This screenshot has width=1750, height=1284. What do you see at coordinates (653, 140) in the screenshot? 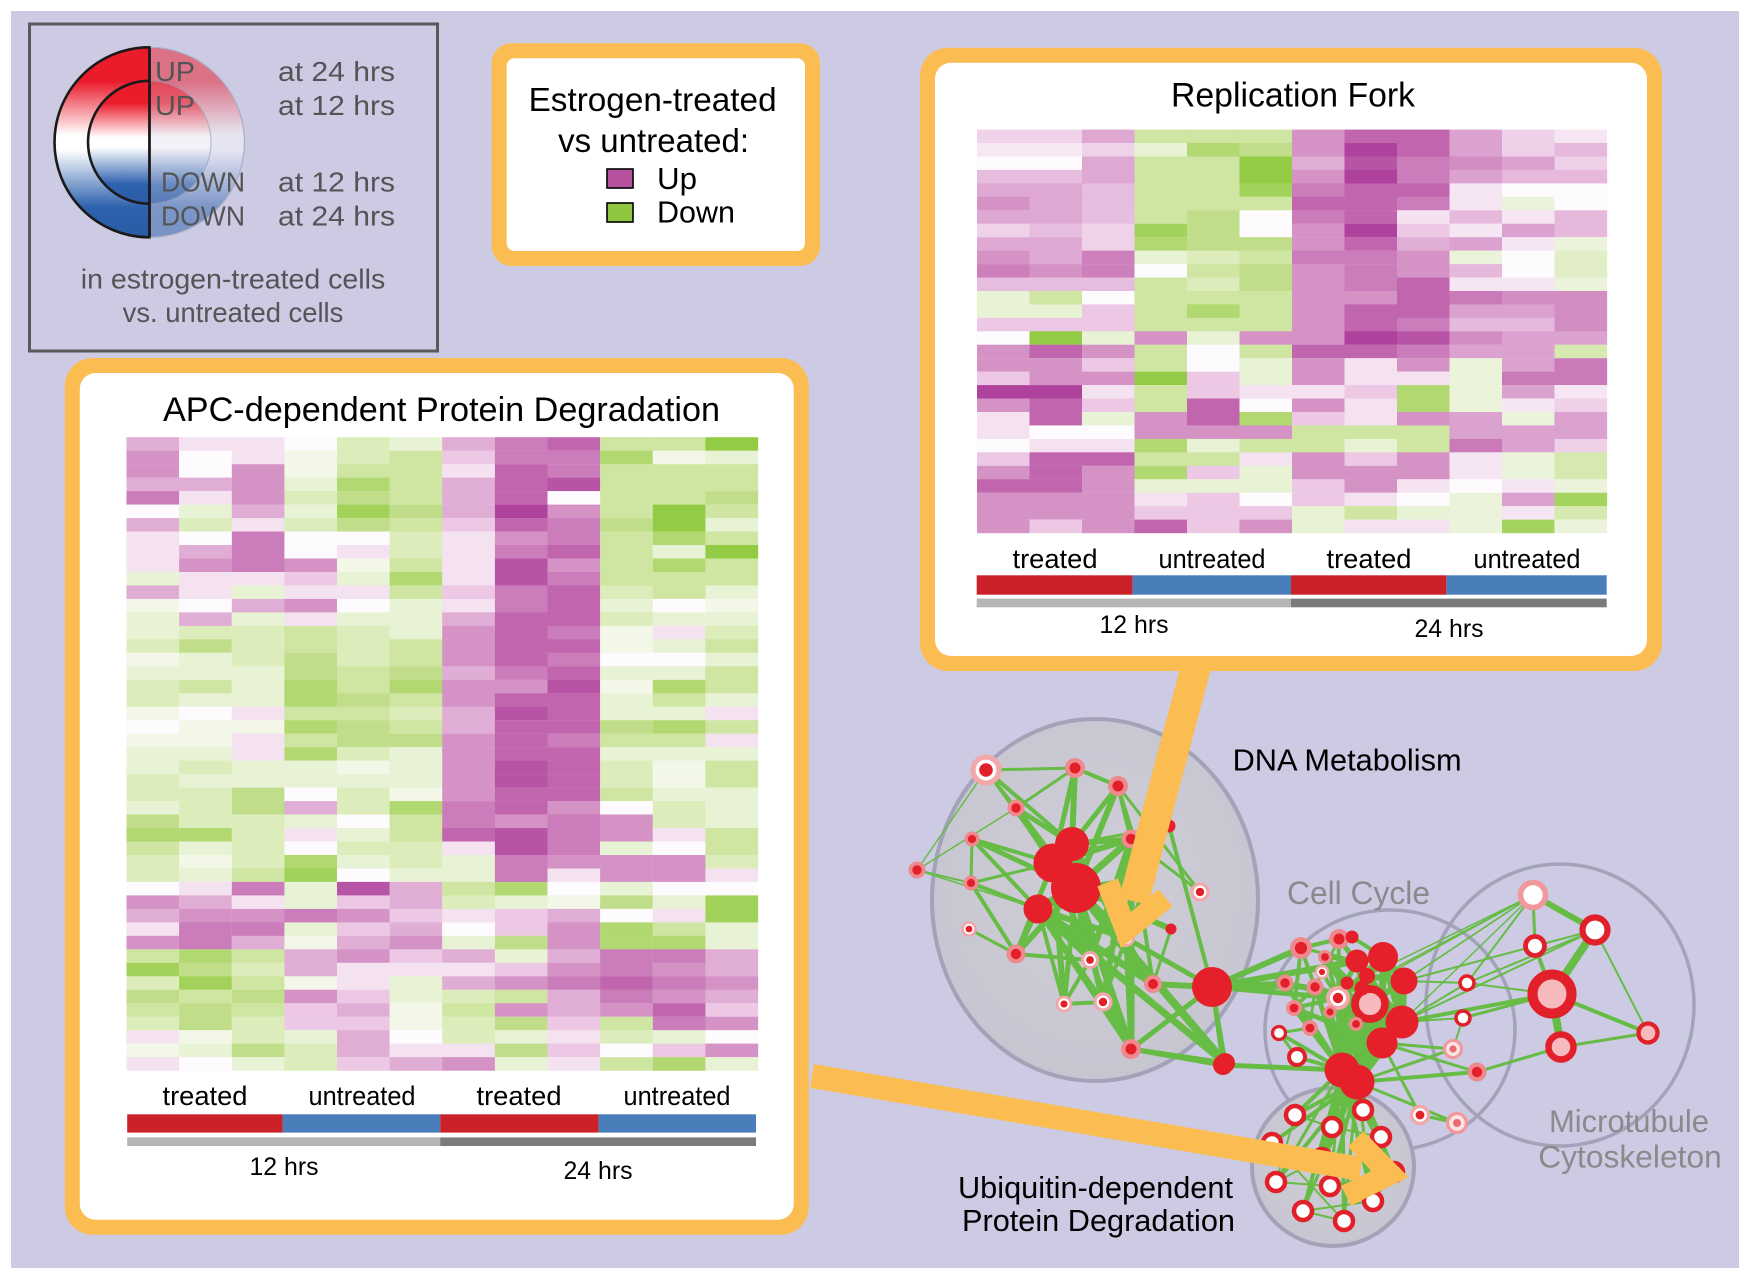
I see `svg-text: vs untreated:` at bounding box center [653, 140].